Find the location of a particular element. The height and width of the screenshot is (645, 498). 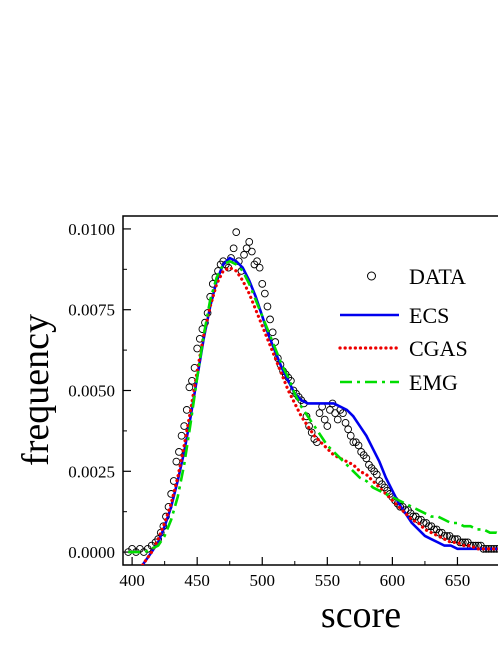

x-tick-label: 600 is located at coordinates (393, 580).